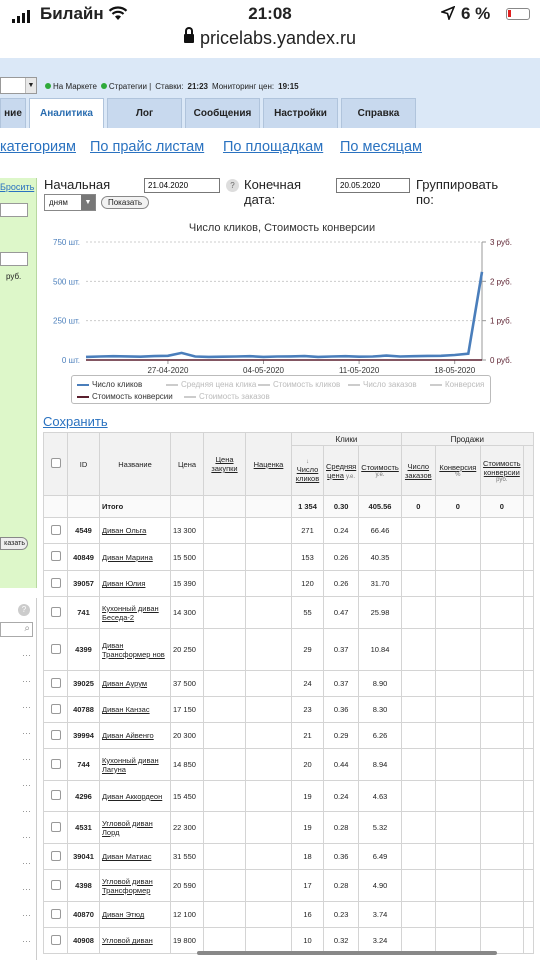 This screenshot has height=960, width=540. What do you see at coordinates (378, 113) in the screenshot?
I see `tab-help: Справка` at bounding box center [378, 113].